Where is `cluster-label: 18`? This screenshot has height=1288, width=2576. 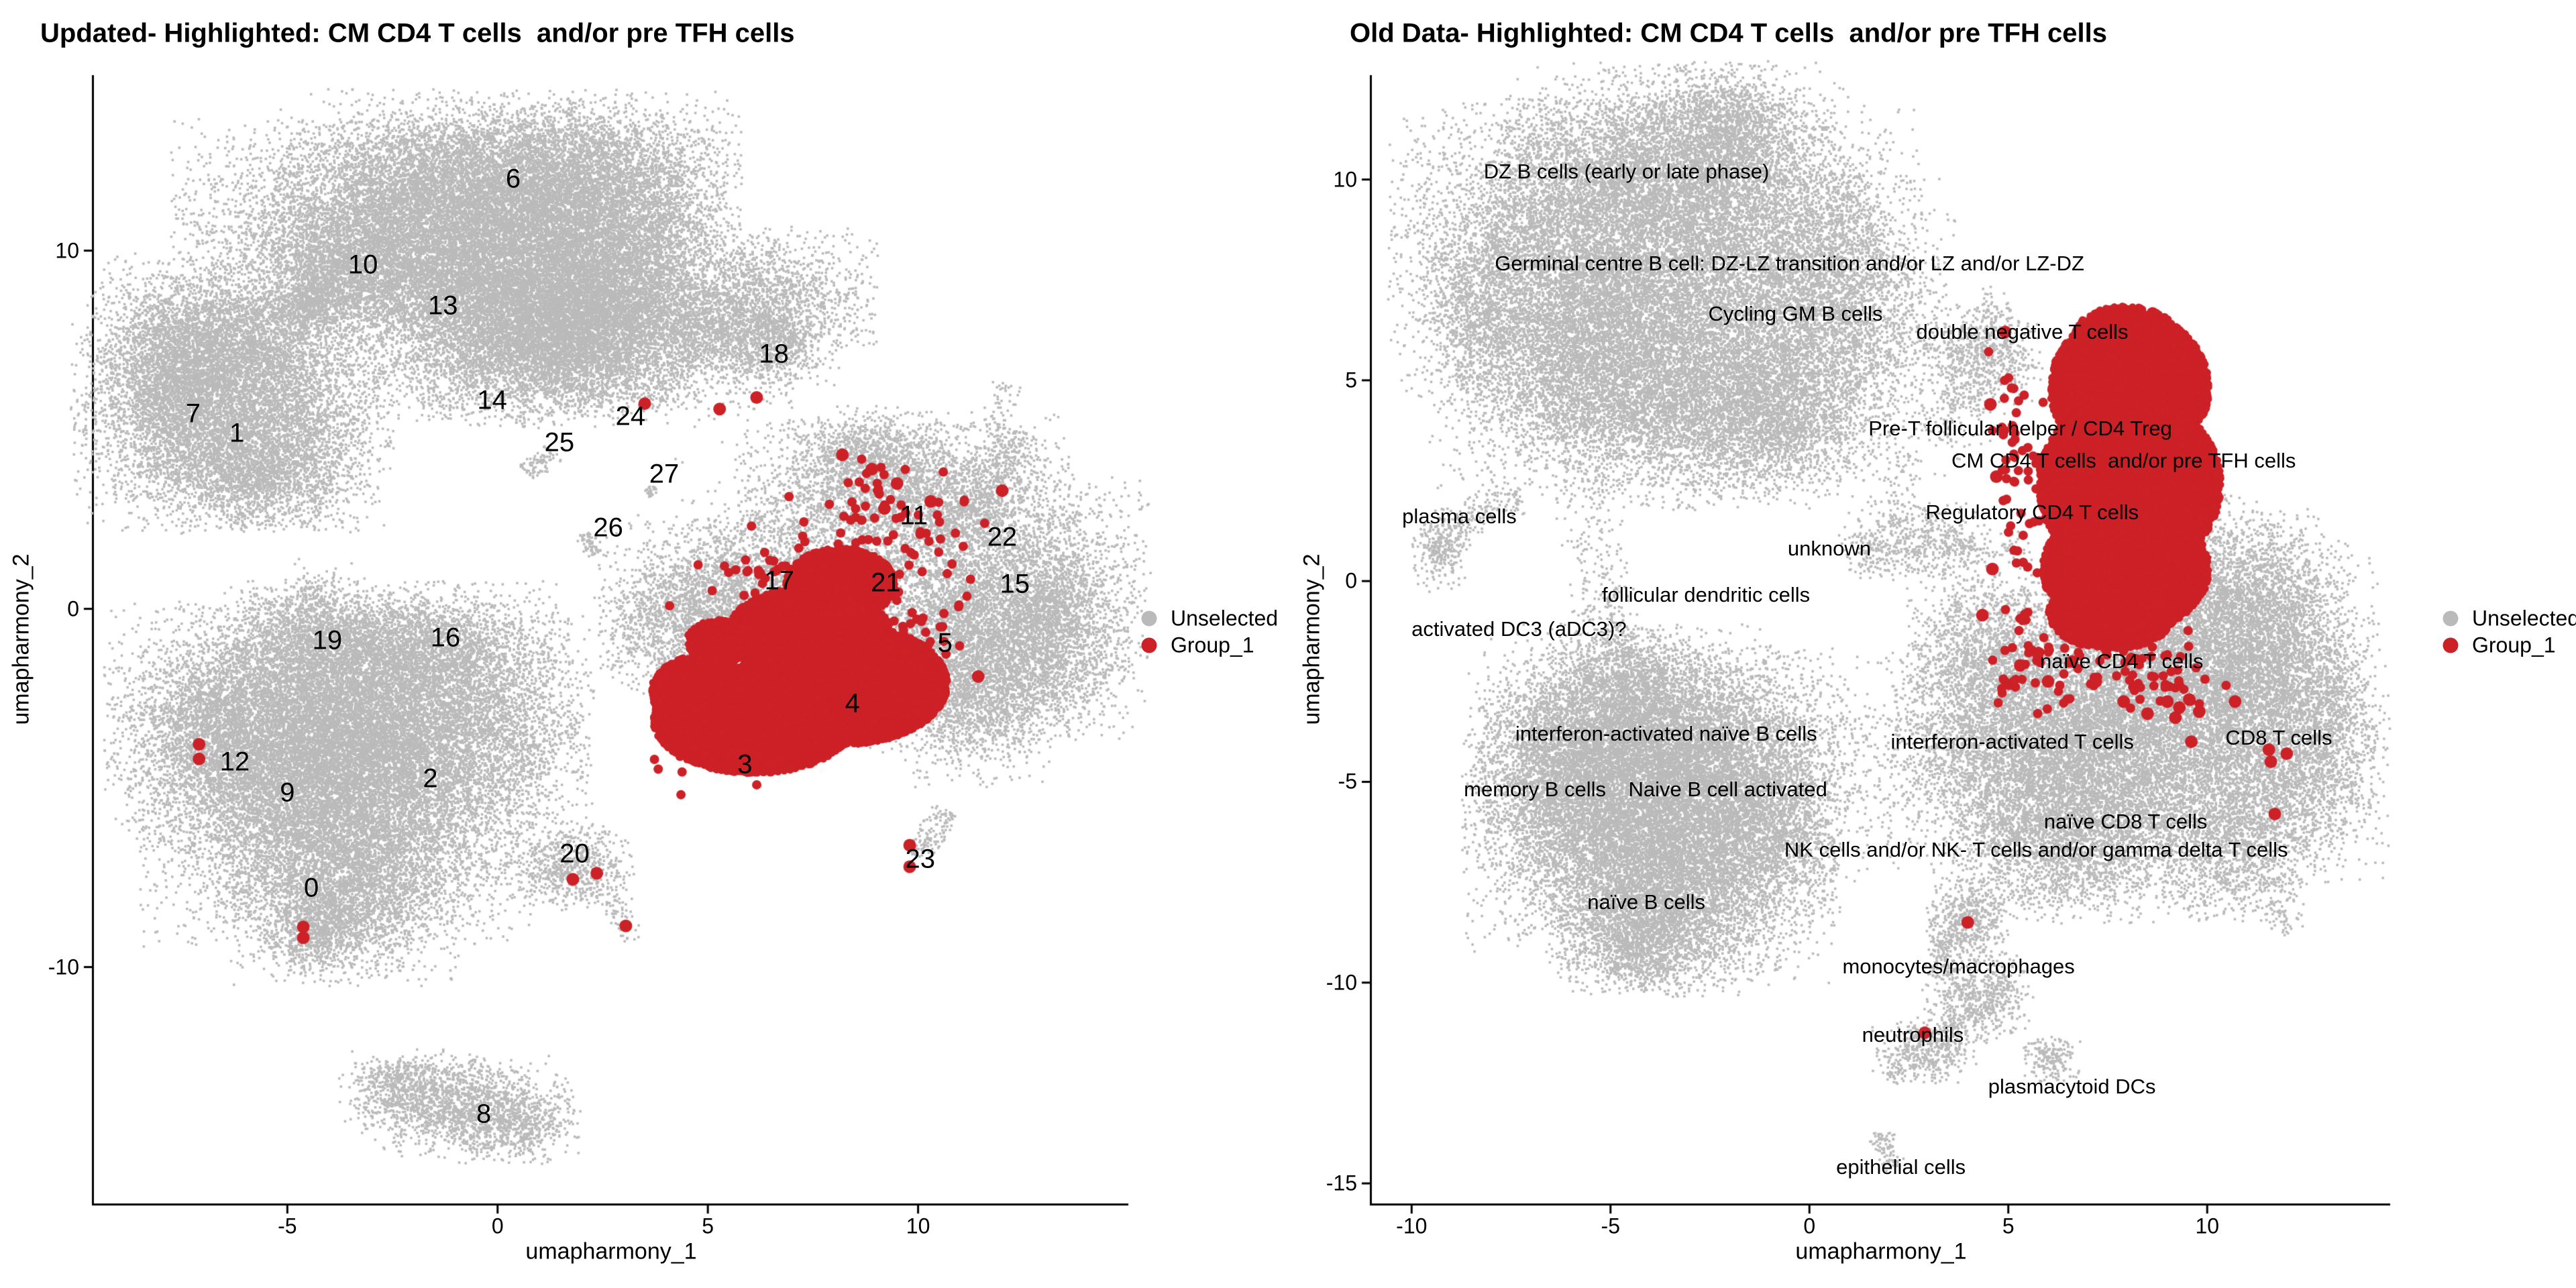 cluster-label: 18 is located at coordinates (774, 354).